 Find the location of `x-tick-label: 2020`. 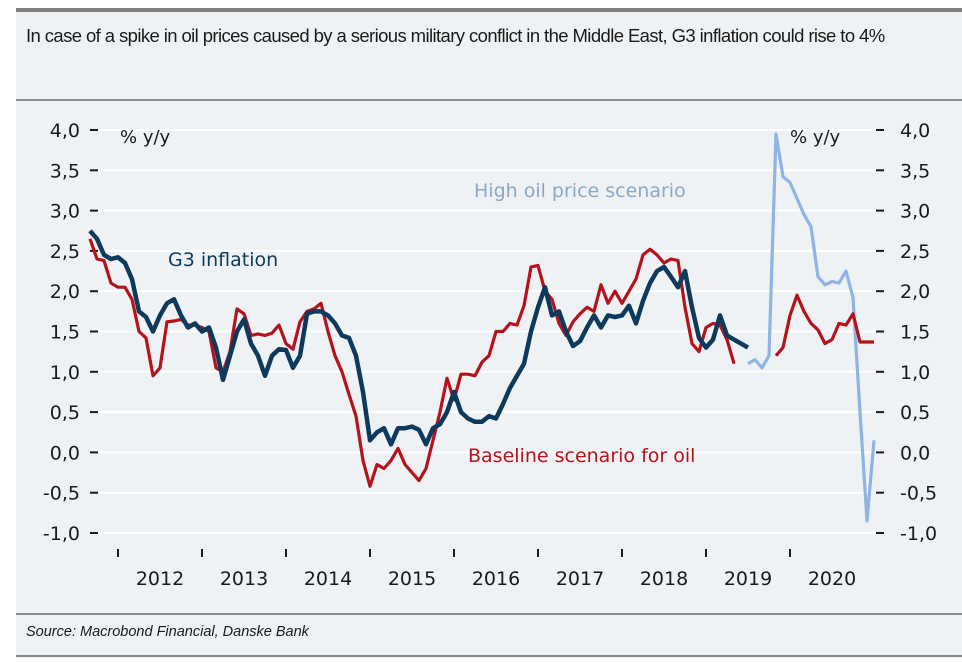

x-tick-label: 2020 is located at coordinates (832, 579).